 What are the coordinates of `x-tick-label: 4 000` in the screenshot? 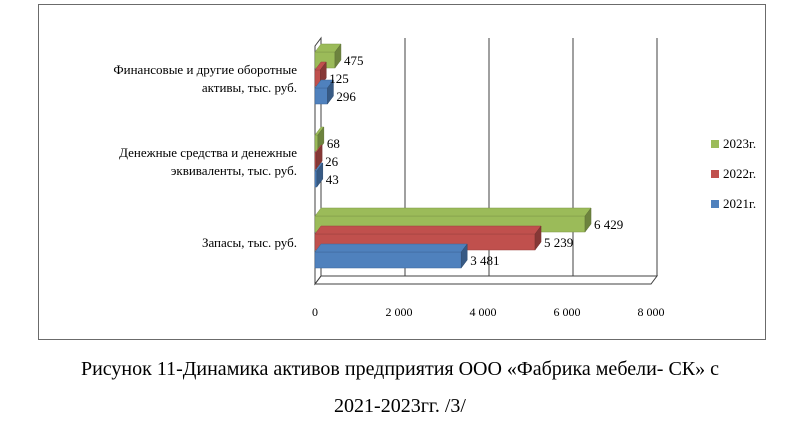 It's located at (483, 312).